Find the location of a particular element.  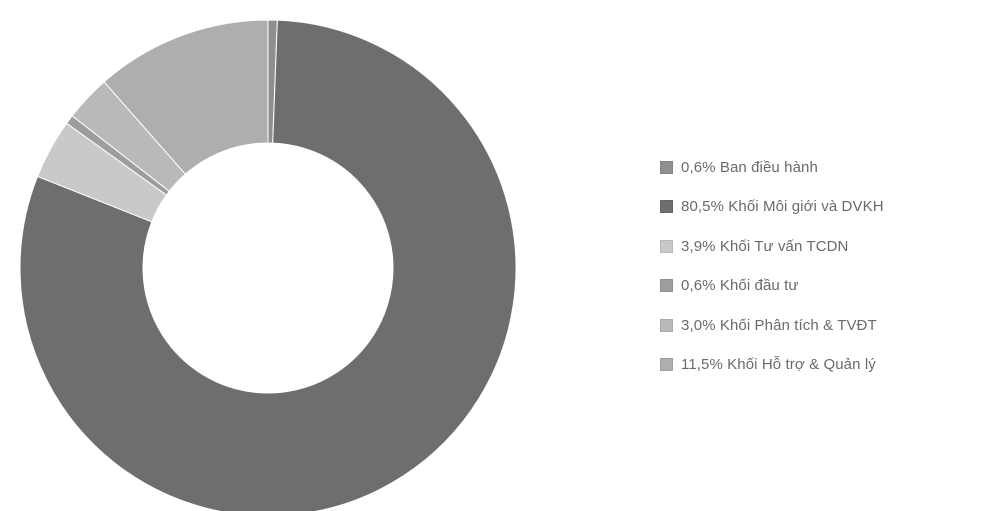

legend-label: 80,5% Khối Môi giới và DVKH is located at coordinates (782, 207).